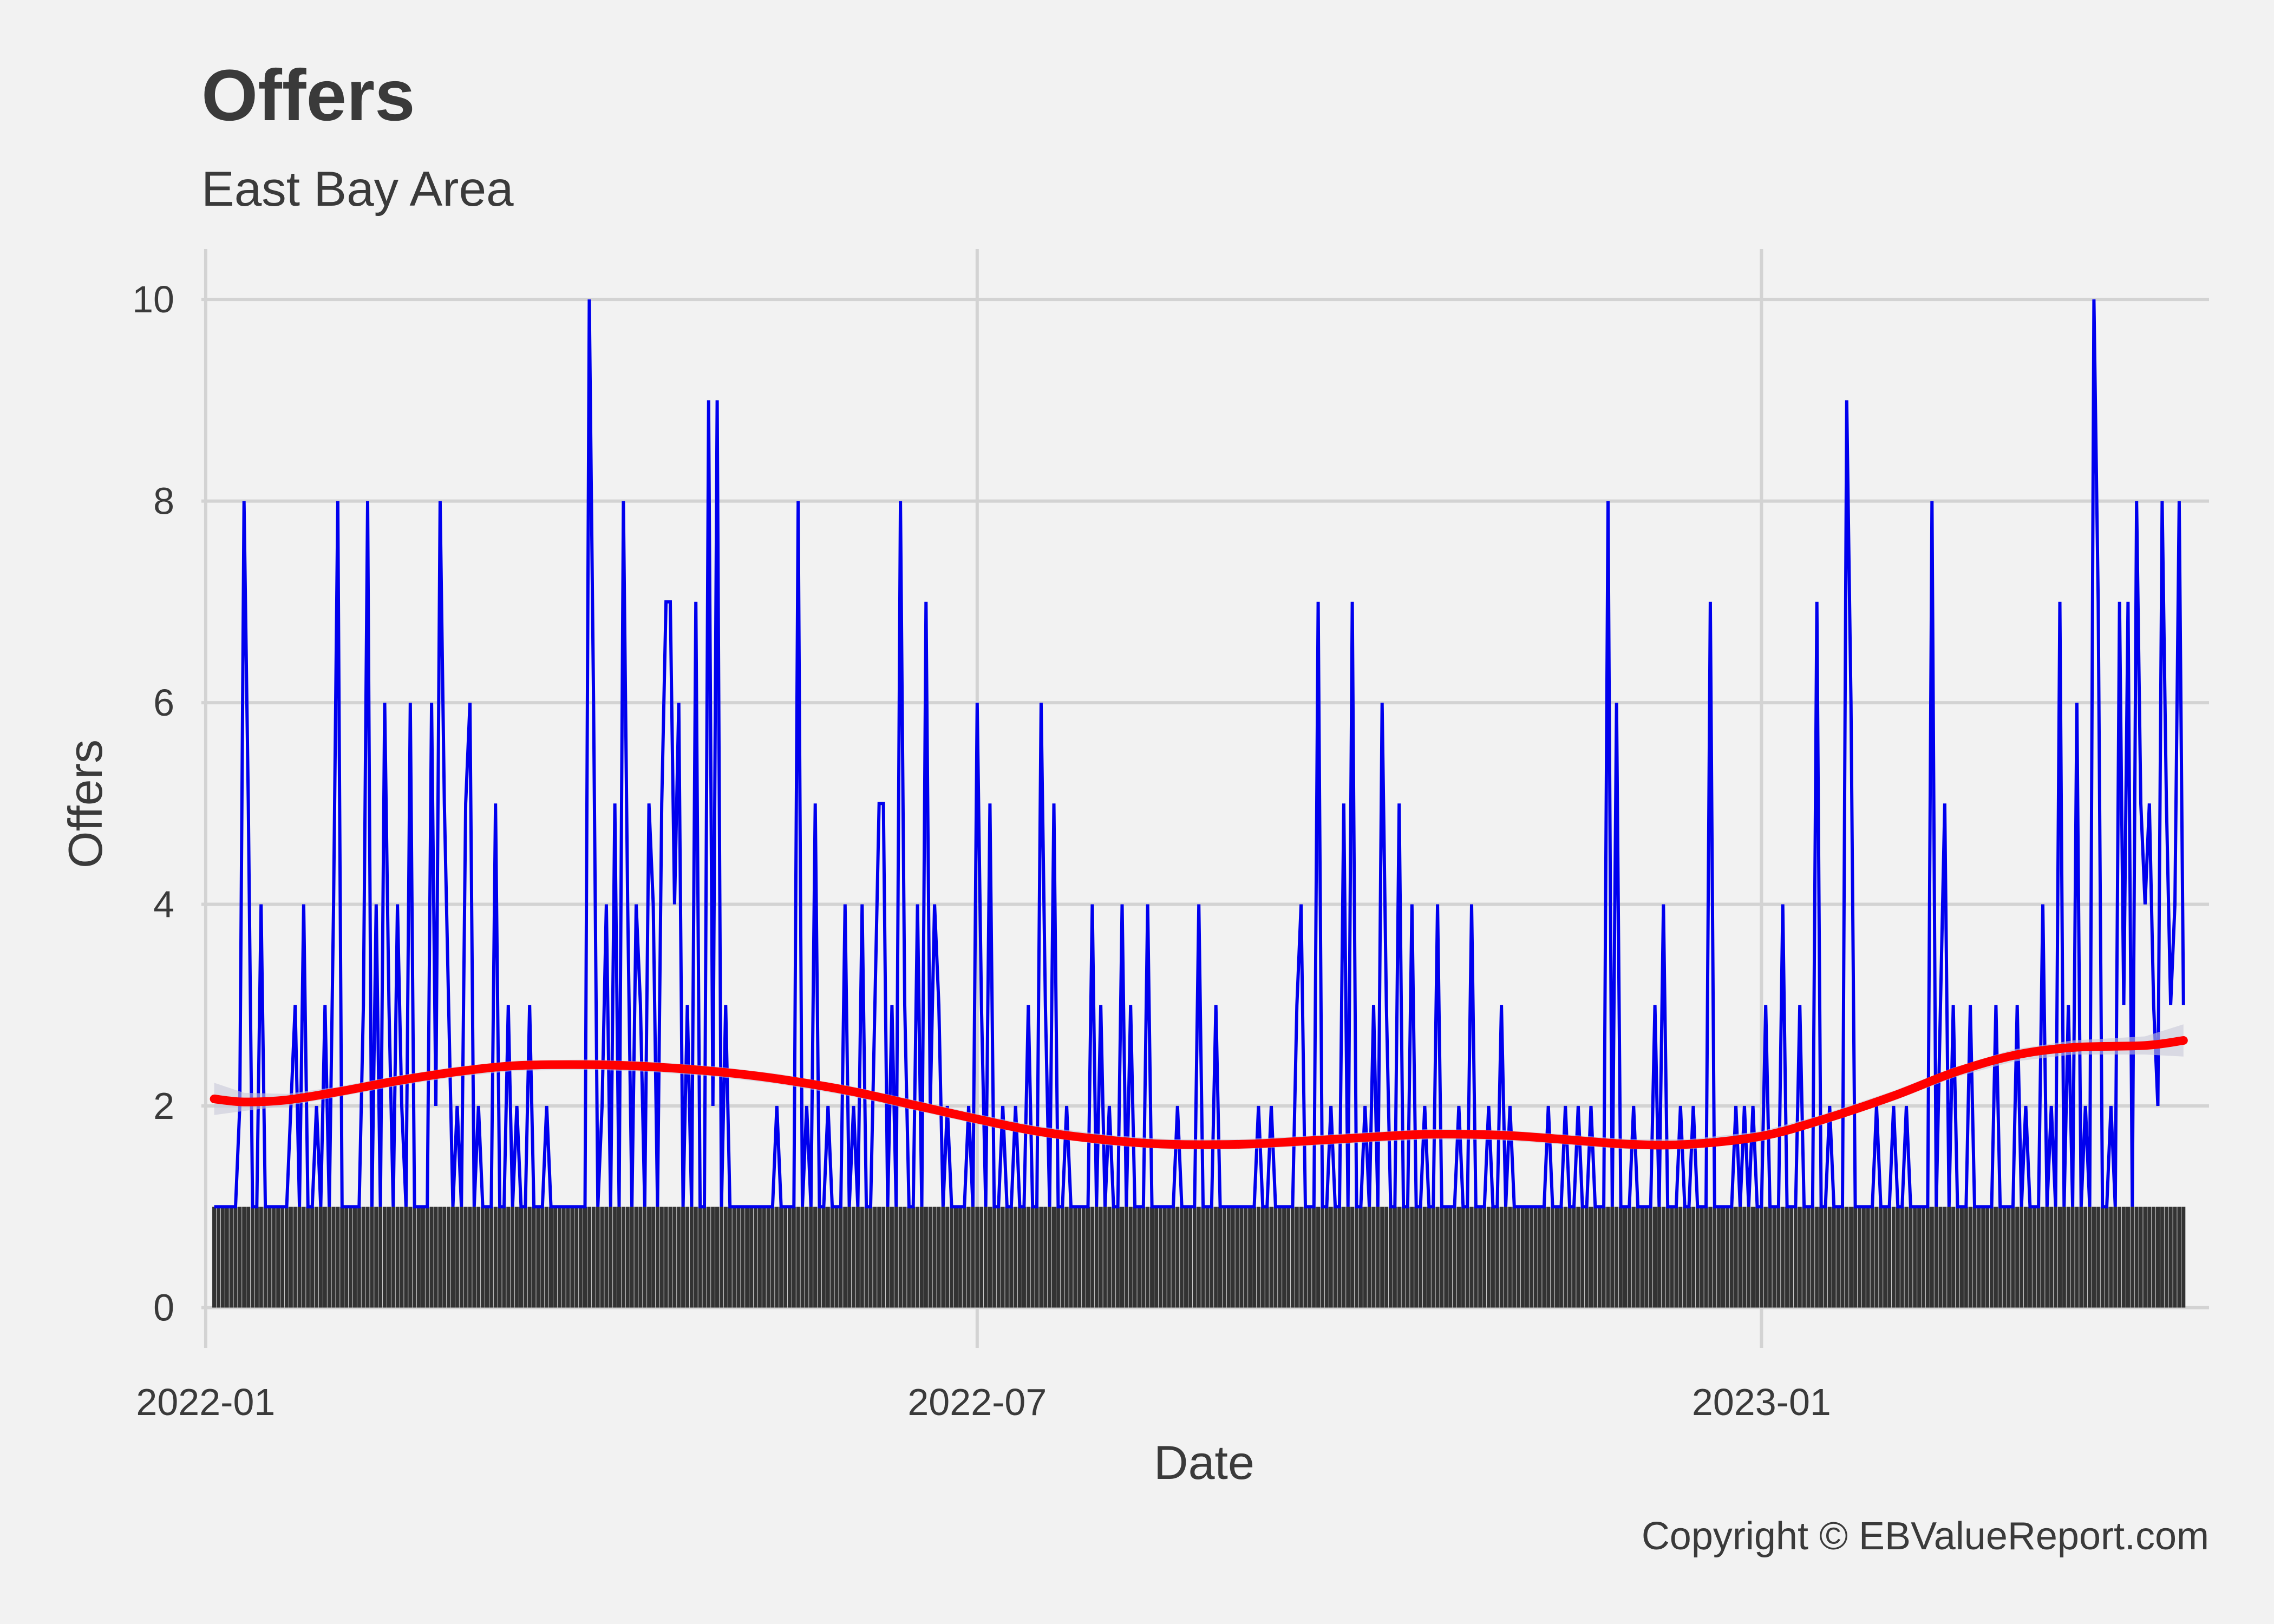 This screenshot has height=1624, width=2274. I want to click on chart-subtitle: East Bay Area, so click(358, 189).